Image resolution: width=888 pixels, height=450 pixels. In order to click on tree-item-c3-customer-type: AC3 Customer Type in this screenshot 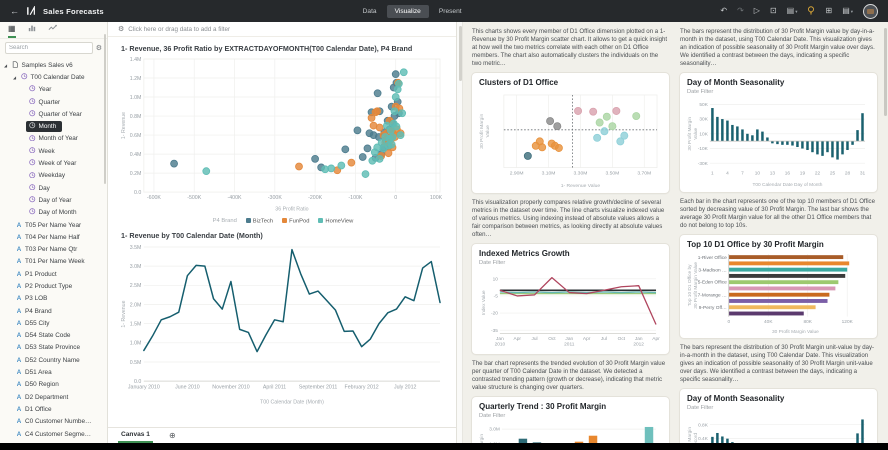, I will do `click(53, 442)`.